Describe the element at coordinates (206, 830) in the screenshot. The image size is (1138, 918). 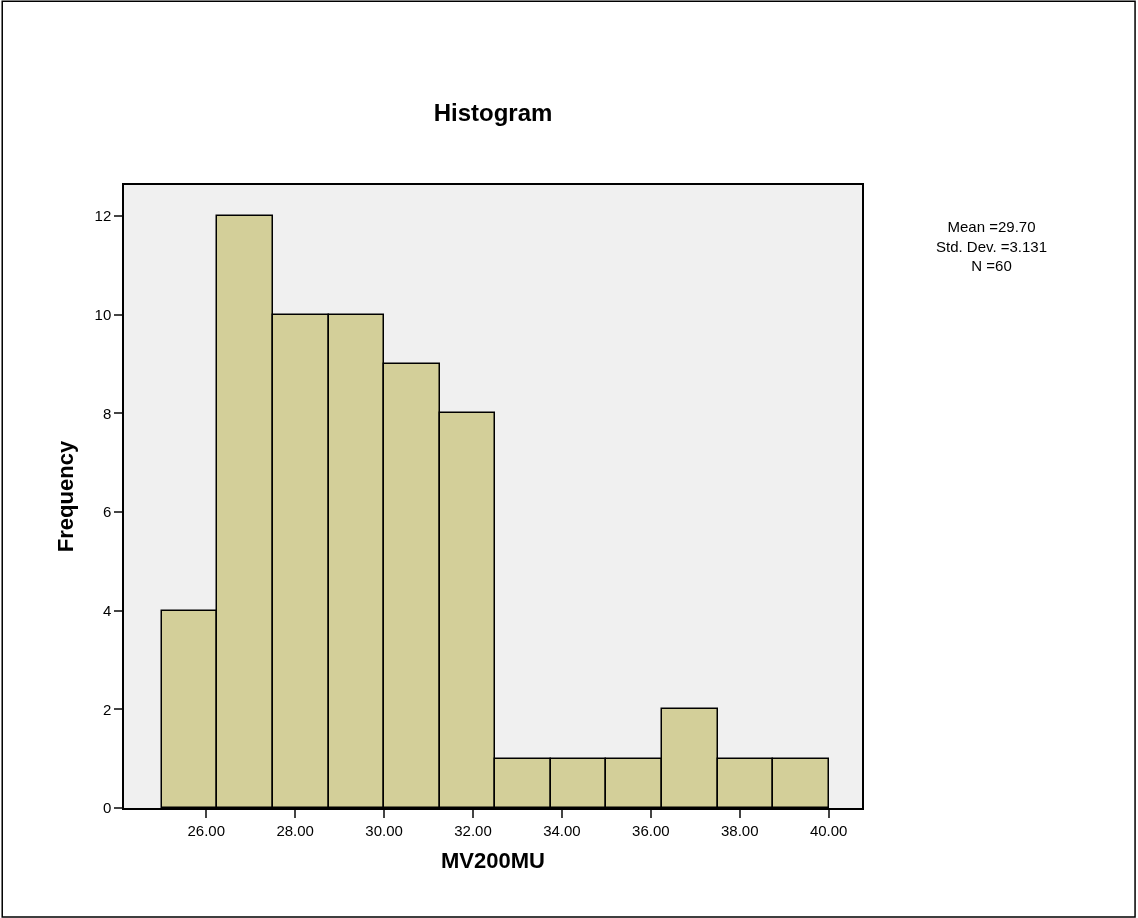
I see `x-tick-label: 26.00` at that location.